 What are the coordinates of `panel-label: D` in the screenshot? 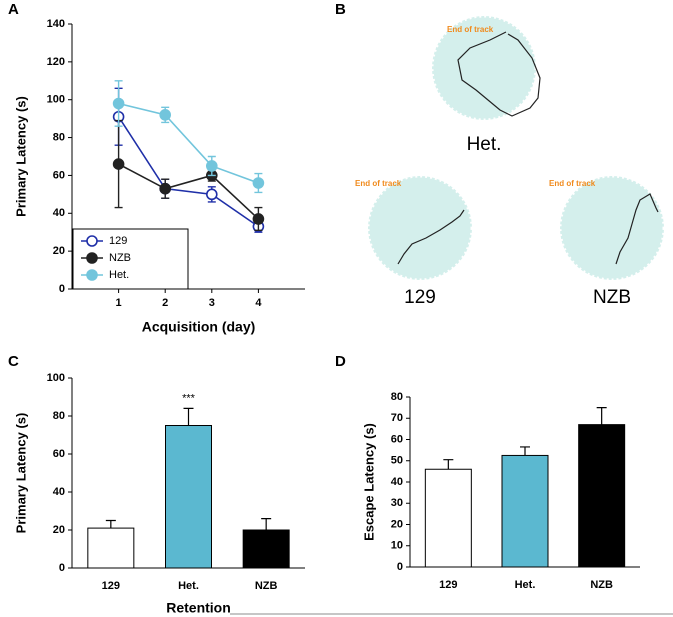 It's located at (340, 361).